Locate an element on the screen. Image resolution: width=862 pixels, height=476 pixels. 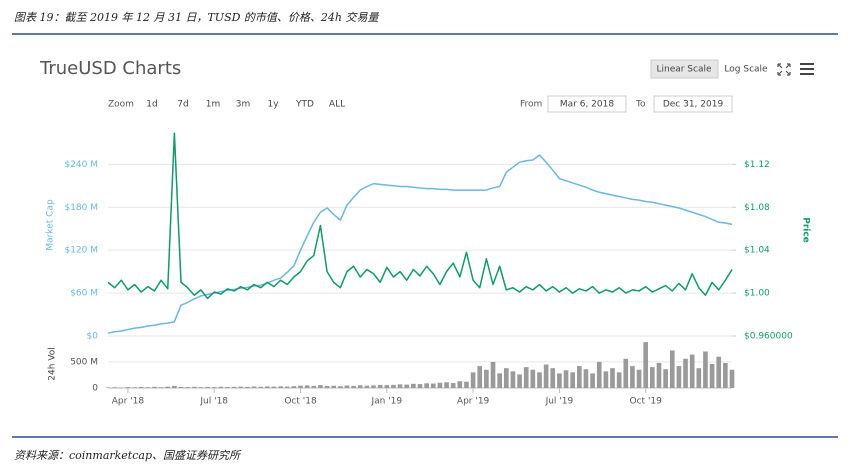
x-tick-label: Jan '19 is located at coordinates (386, 402).